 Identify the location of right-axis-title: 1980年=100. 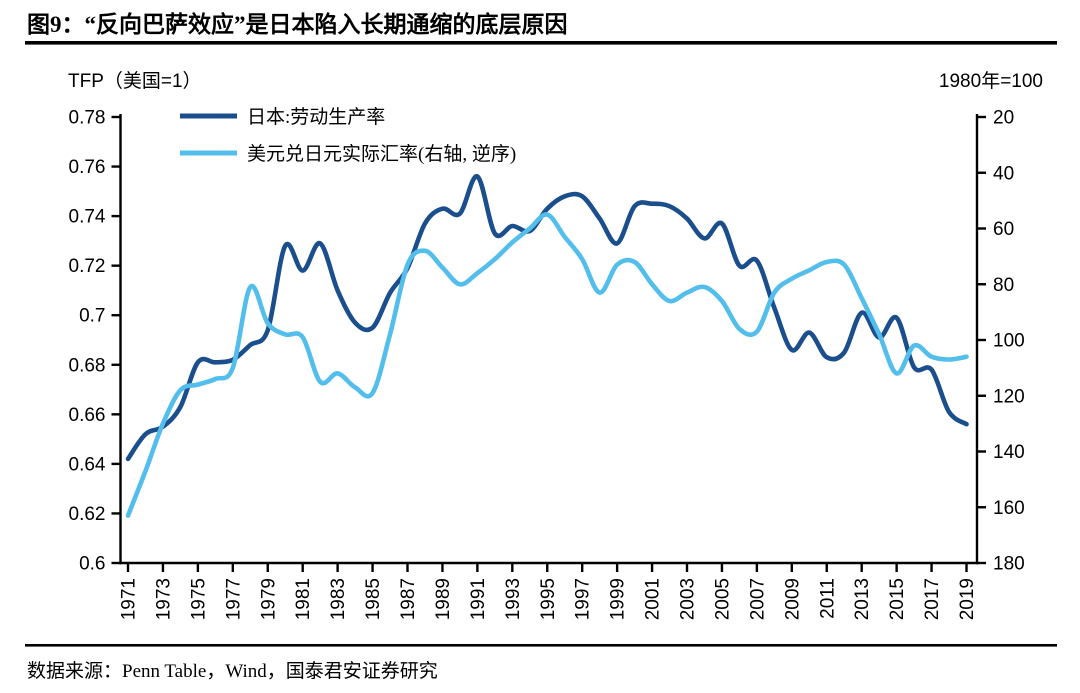
(991, 81).